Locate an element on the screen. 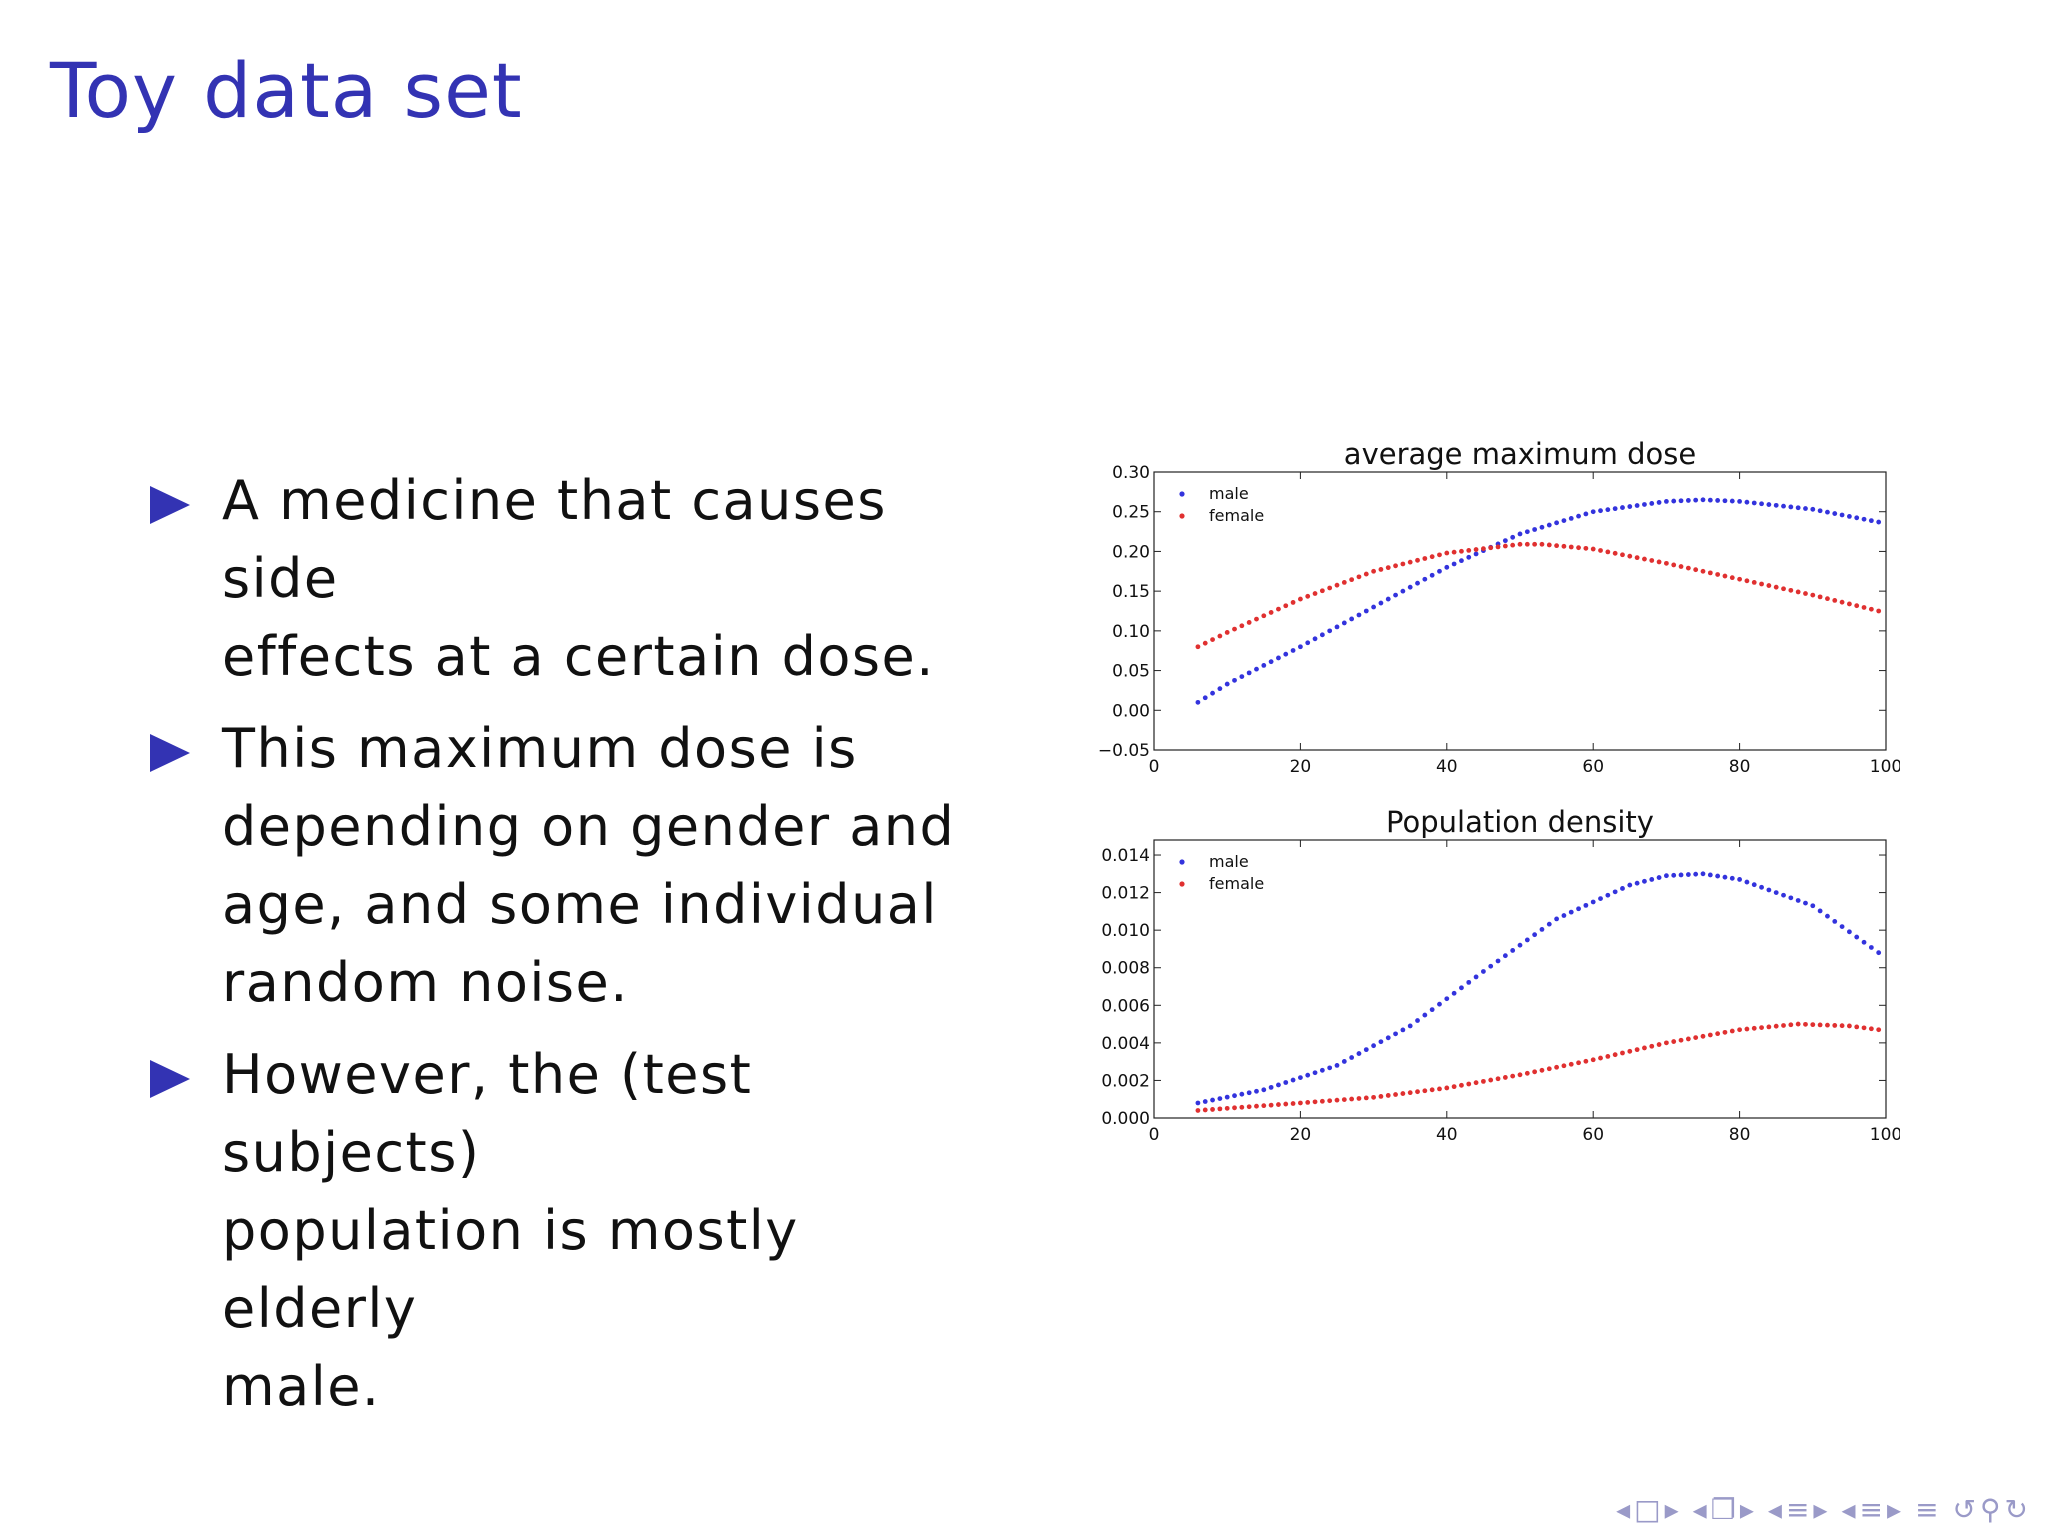  bullet-line: age, and some individual is located at coordinates (580, 904).